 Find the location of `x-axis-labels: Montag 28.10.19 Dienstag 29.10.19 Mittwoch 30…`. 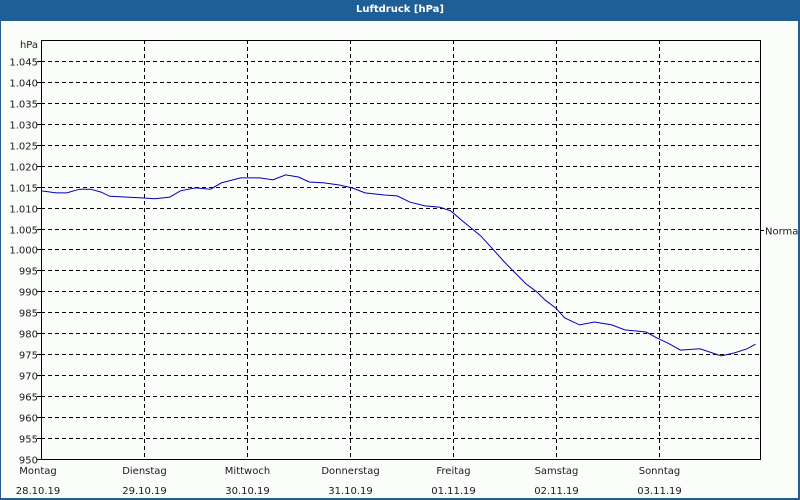

x-axis-labels: Montag 28.10.19 Dienstag 29.10.19 Mittwoch 30… is located at coordinates (349, 481).